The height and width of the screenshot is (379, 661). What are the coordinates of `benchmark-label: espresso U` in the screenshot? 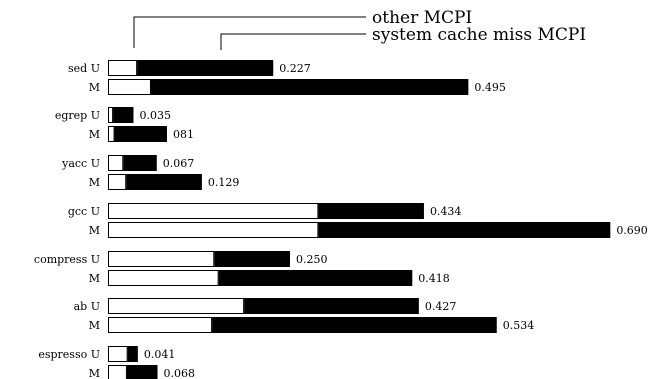 It's located at (69, 354).